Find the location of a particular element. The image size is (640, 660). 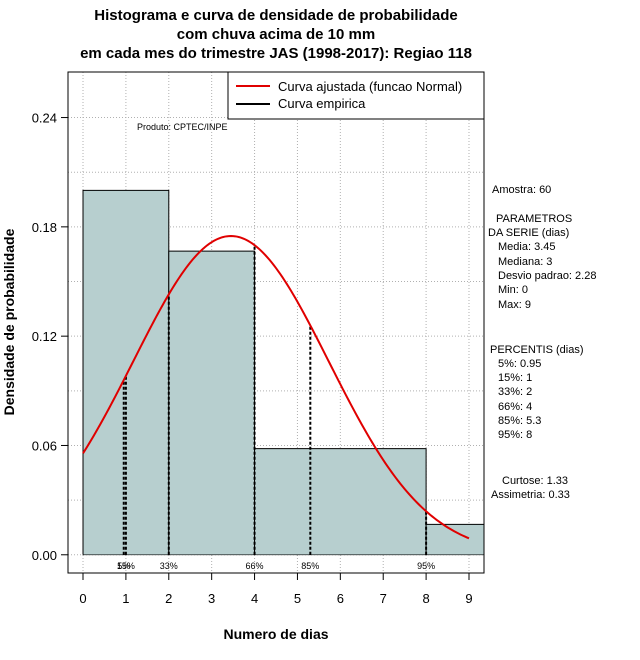

y-tick-label-0.12: 0.12 is located at coordinates (44, 336).